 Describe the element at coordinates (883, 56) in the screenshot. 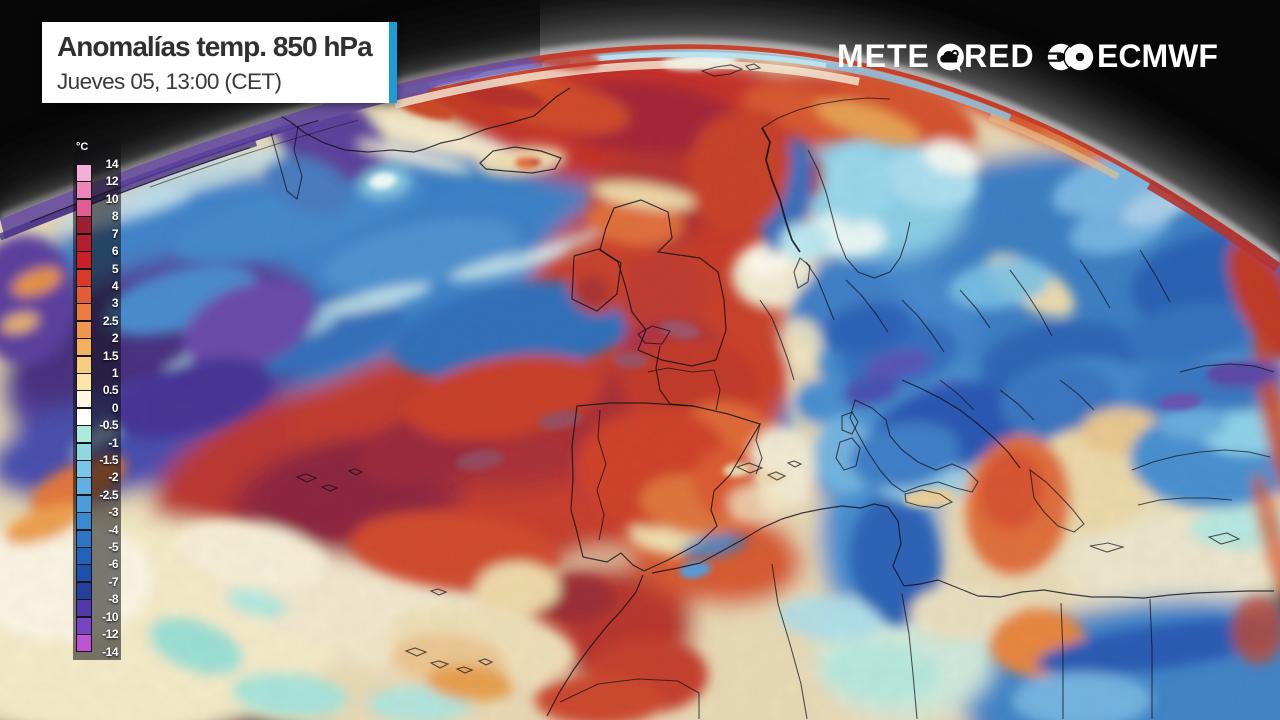

I see `svg-text: METE` at that location.